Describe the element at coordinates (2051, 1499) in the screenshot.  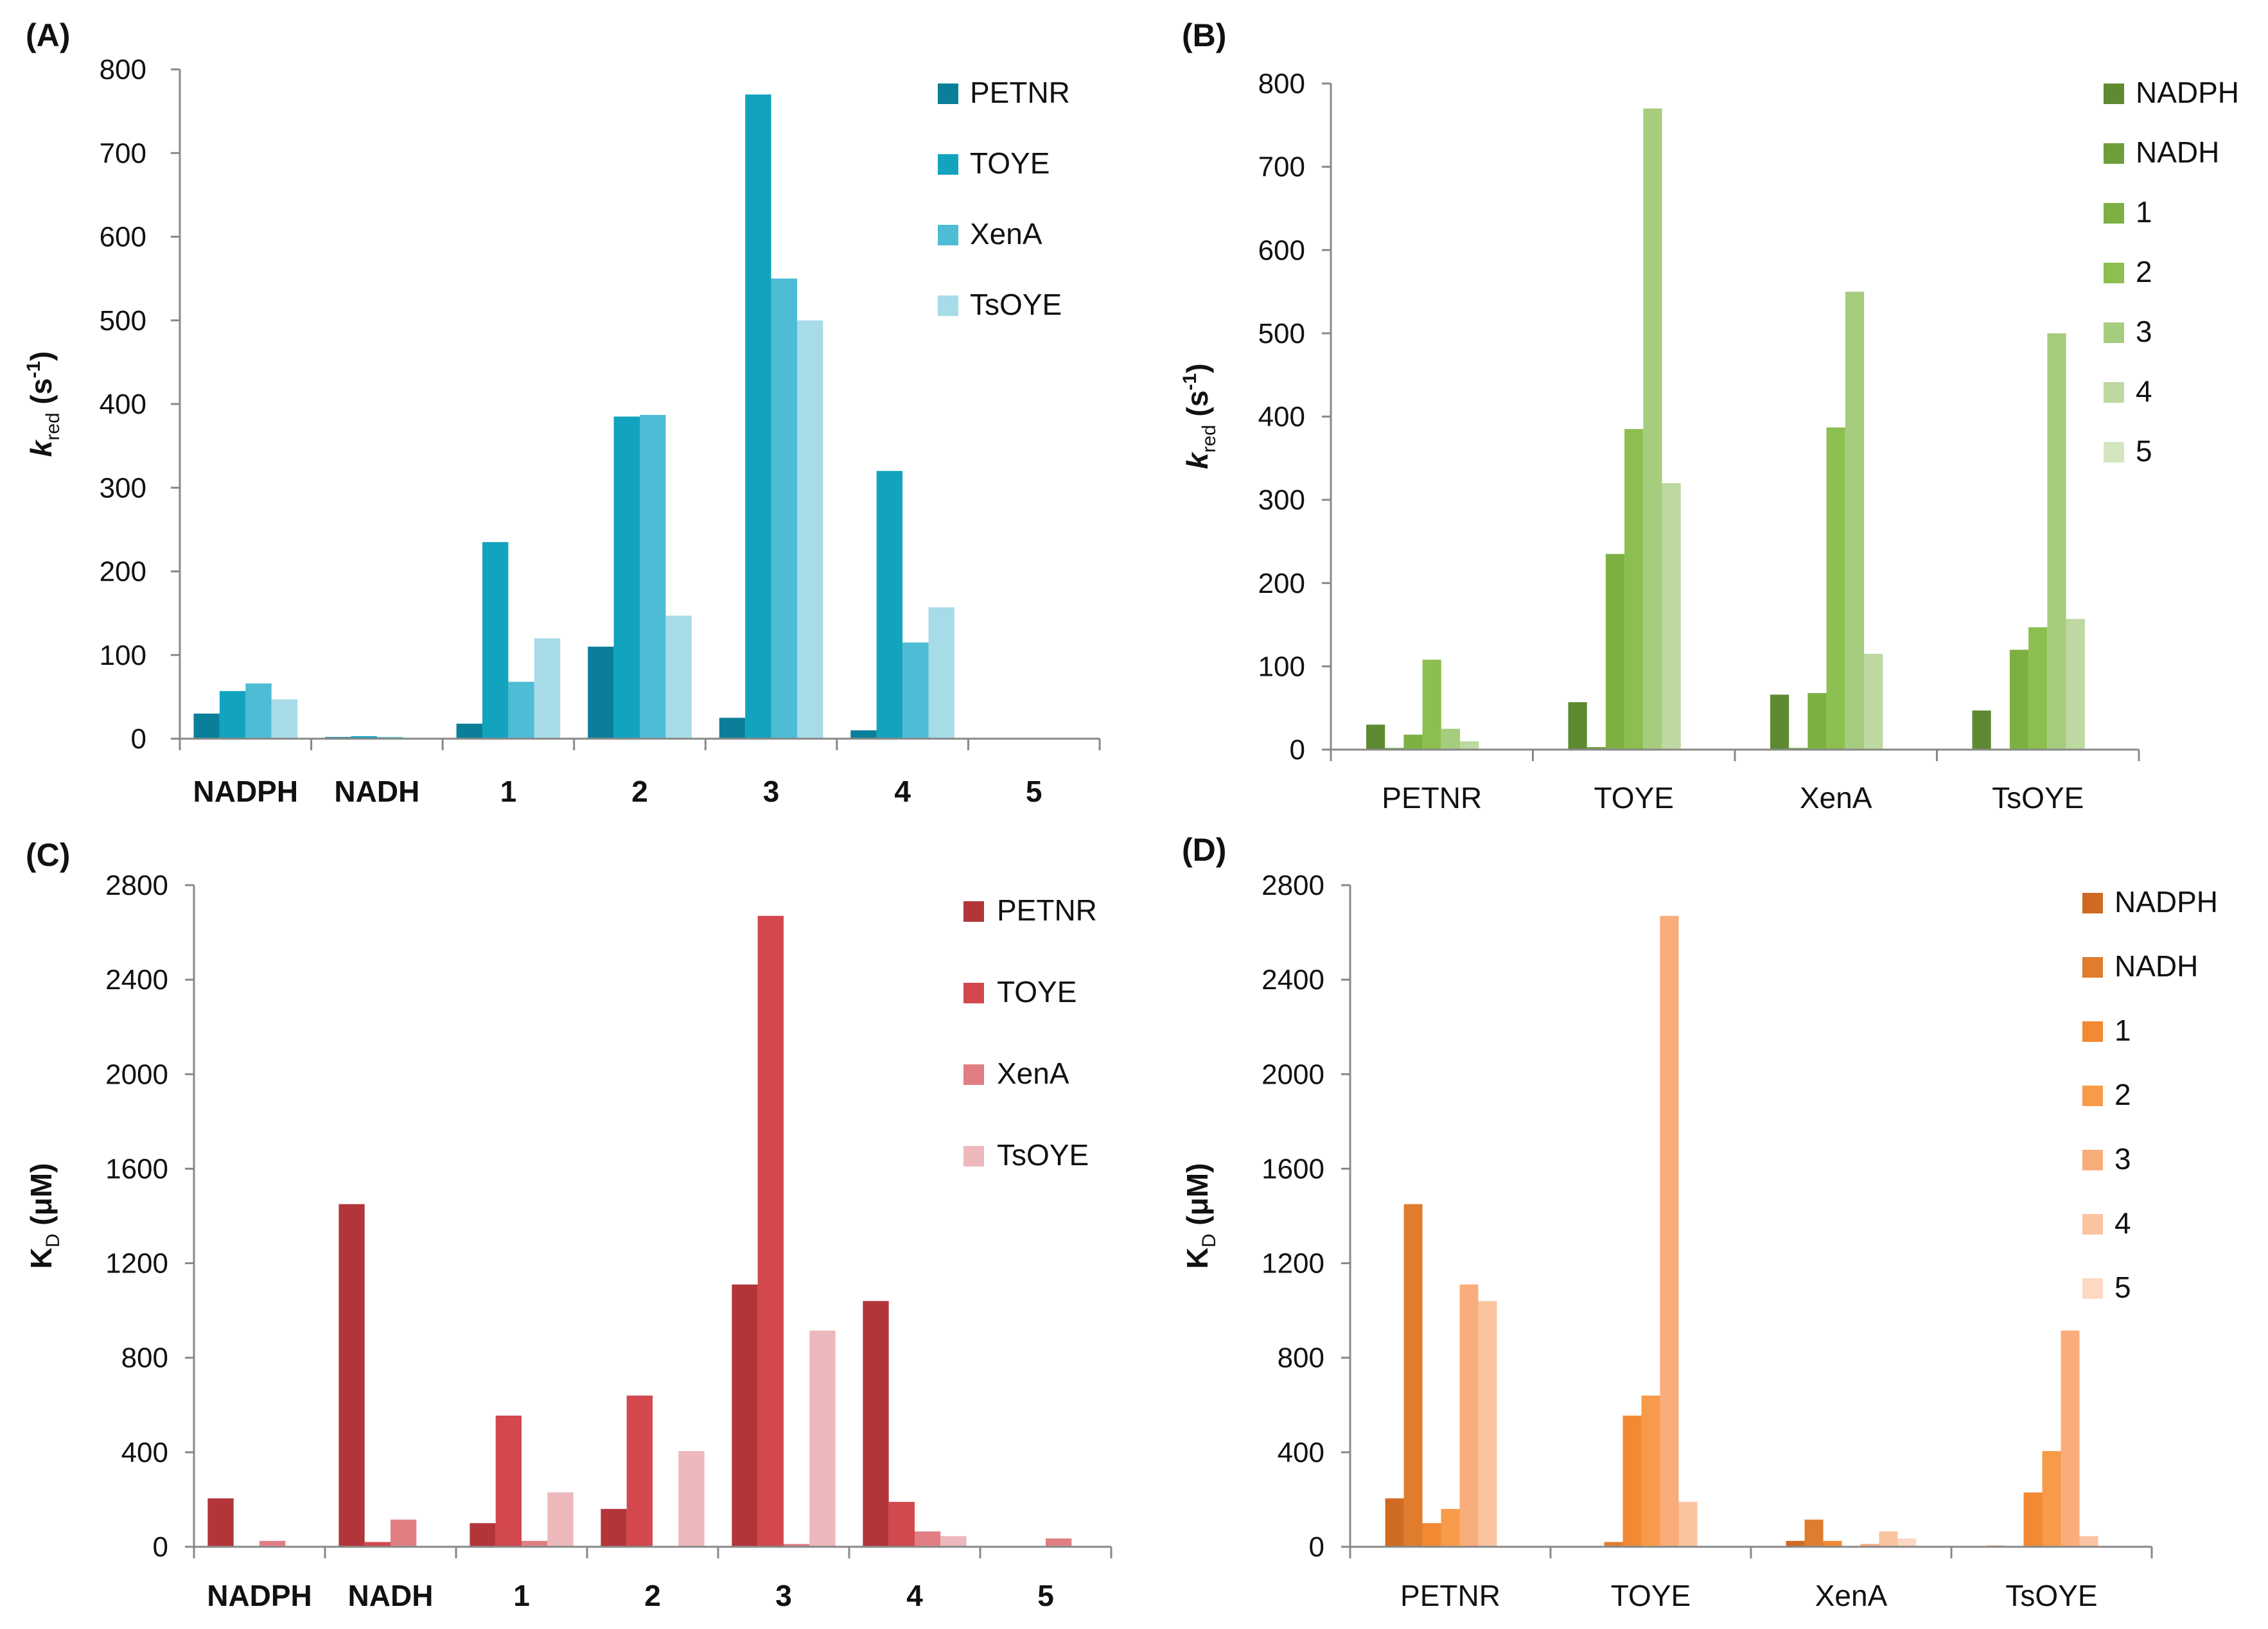
I see `bar-2-tsoye` at that location.